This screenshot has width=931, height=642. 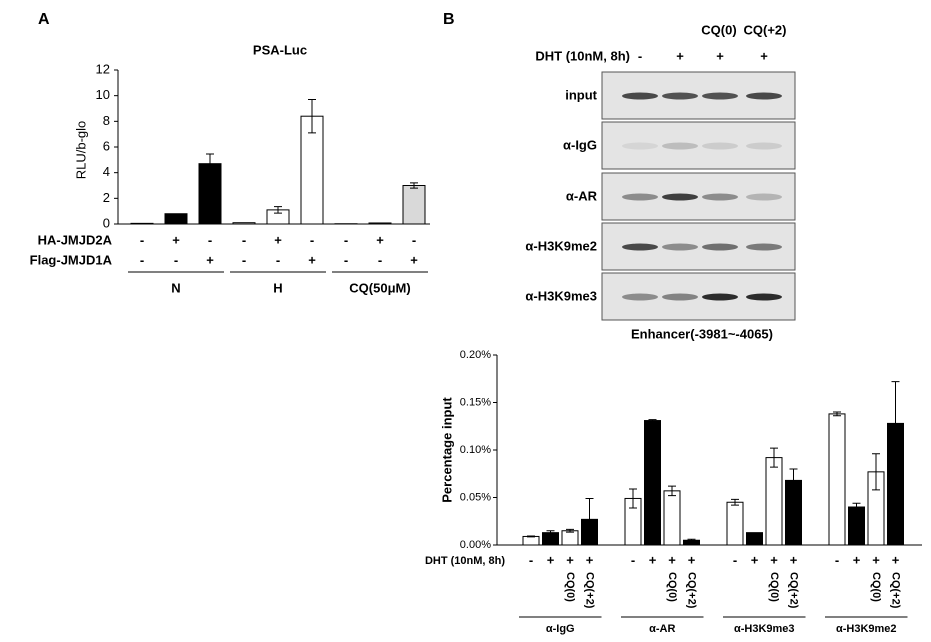 I want to click on blot-caption: Enhancer(-3981~-4065), so click(x=702, y=333).